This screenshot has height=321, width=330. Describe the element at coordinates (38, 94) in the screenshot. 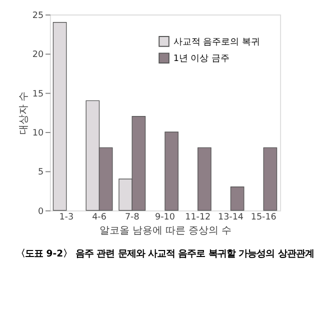

I see `y-tick-label: 15` at that location.